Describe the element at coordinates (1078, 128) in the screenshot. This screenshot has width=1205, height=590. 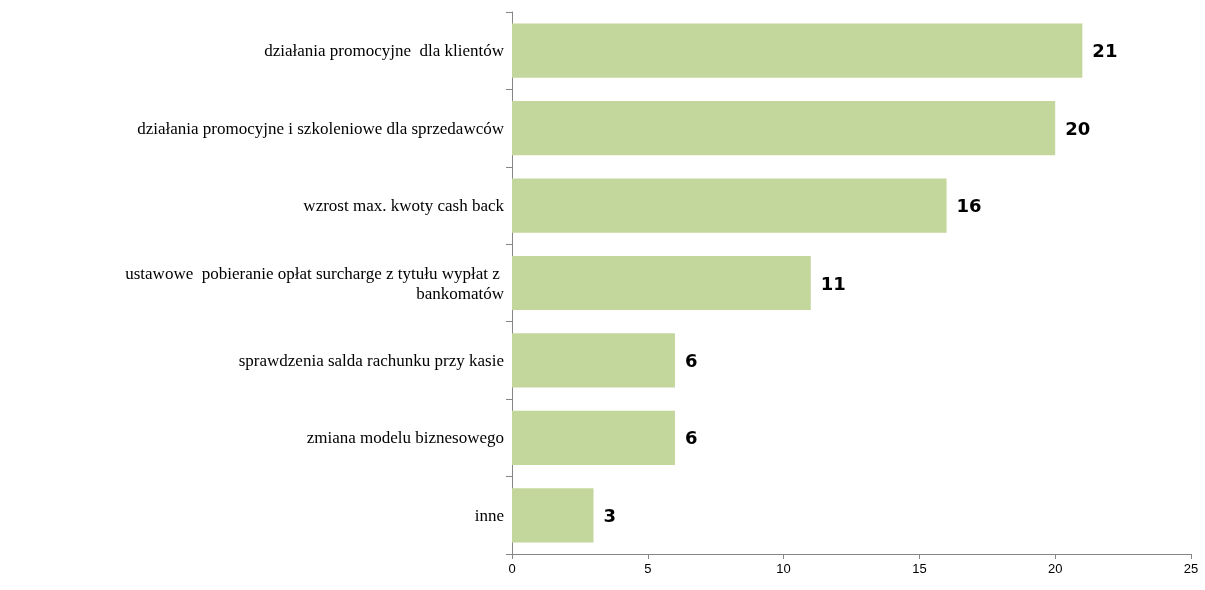
I see `data-label: 20` at that location.